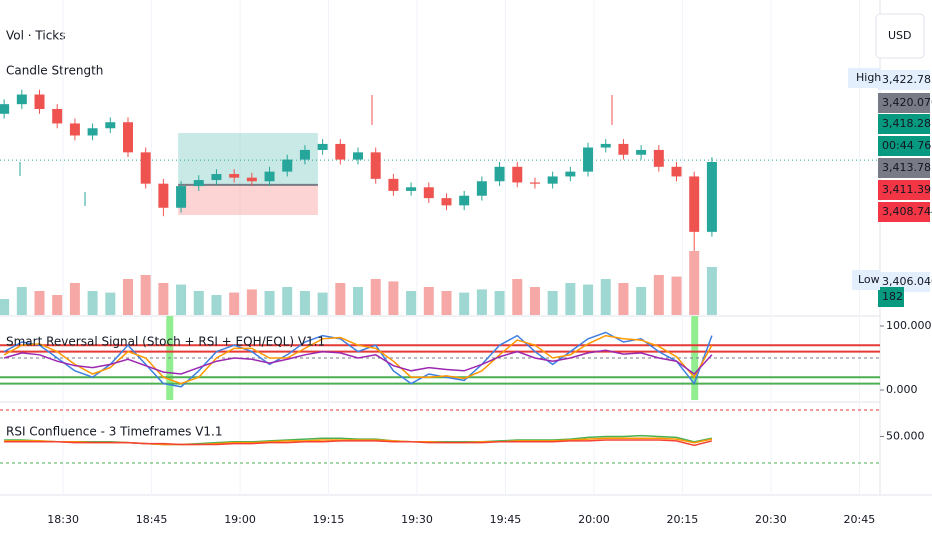  What do you see at coordinates (248, 199) in the screenshot?
I see `position-stop` at bounding box center [248, 199].